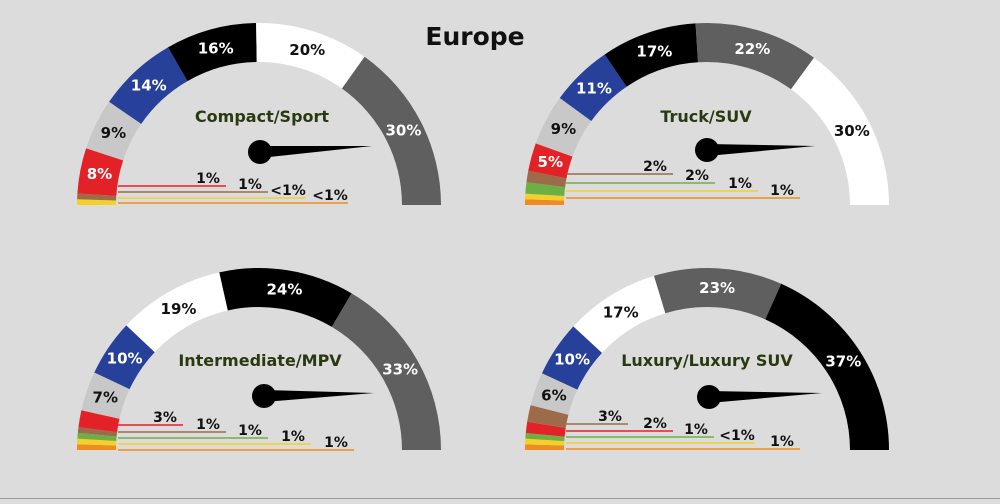 Image resolution: width=1000 pixels, height=504 pixels. What do you see at coordinates (179, 309) in the screenshot?
I see `segment-label: 19%` at bounding box center [179, 309].